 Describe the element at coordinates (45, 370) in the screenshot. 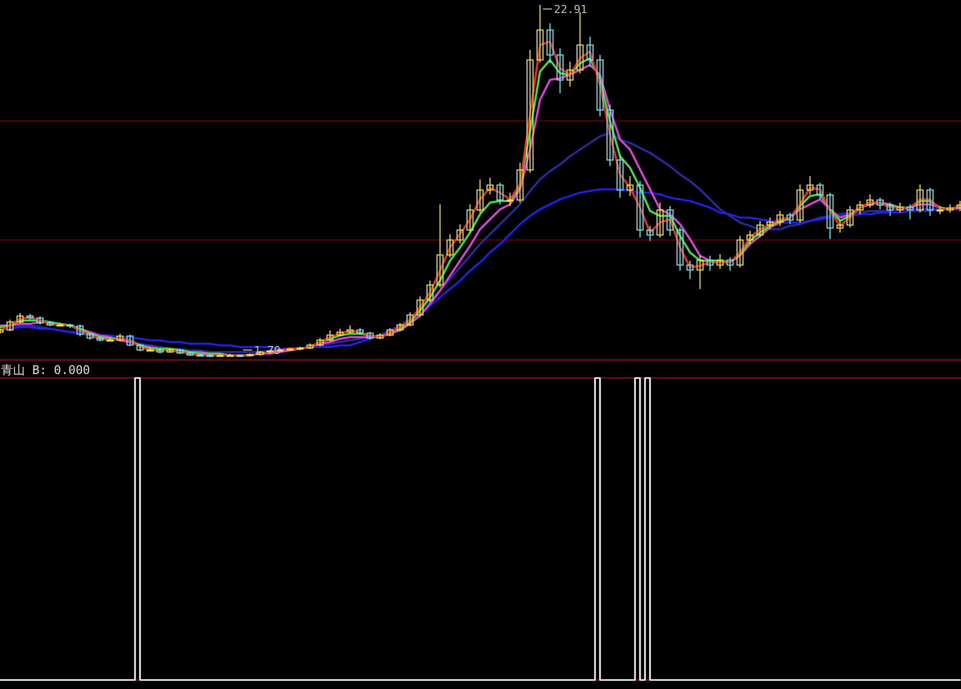

I see `chart-title: 青山 B: 0.000` at that location.